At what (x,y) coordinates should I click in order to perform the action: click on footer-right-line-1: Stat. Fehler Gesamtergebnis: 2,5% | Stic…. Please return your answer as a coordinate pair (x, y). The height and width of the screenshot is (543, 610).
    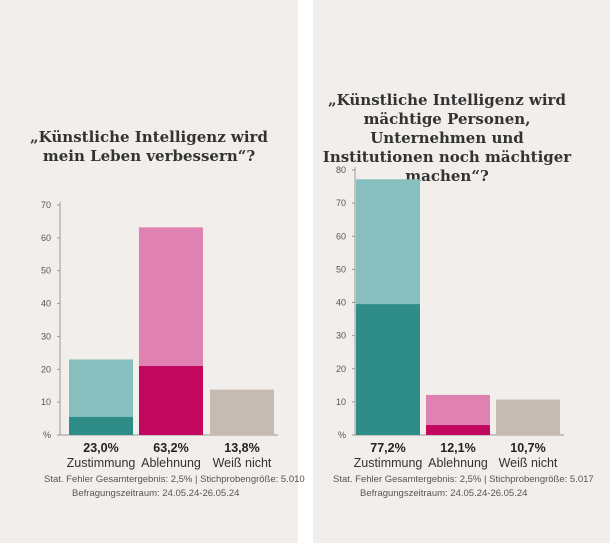
    Looking at the image, I should click on (463, 479).